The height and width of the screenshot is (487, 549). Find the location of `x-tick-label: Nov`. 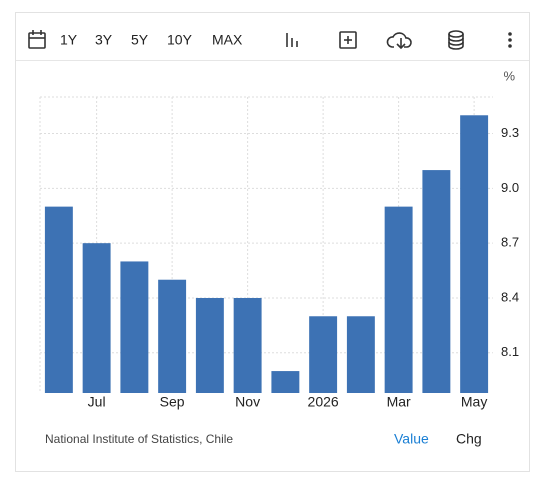

x-tick-label: Nov is located at coordinates (247, 402).